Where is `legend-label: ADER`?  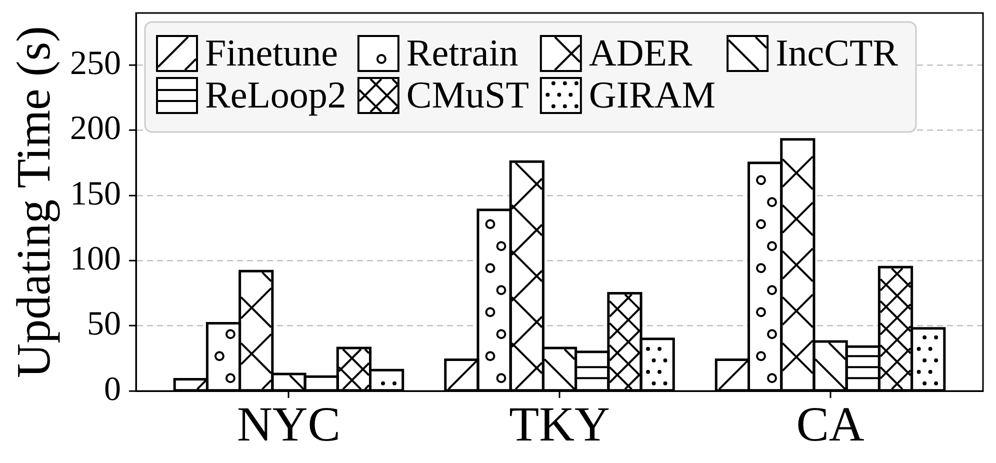 legend-label: ADER is located at coordinates (640, 53).